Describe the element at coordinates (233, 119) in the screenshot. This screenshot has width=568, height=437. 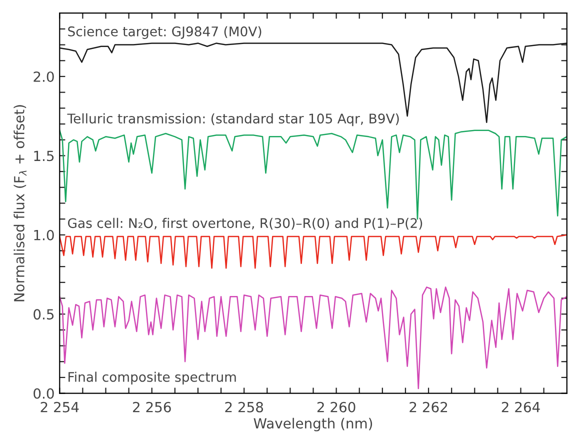
I see `annotation: Telluric transmission: (standard star 105 Aqr, B9V)` at that location.